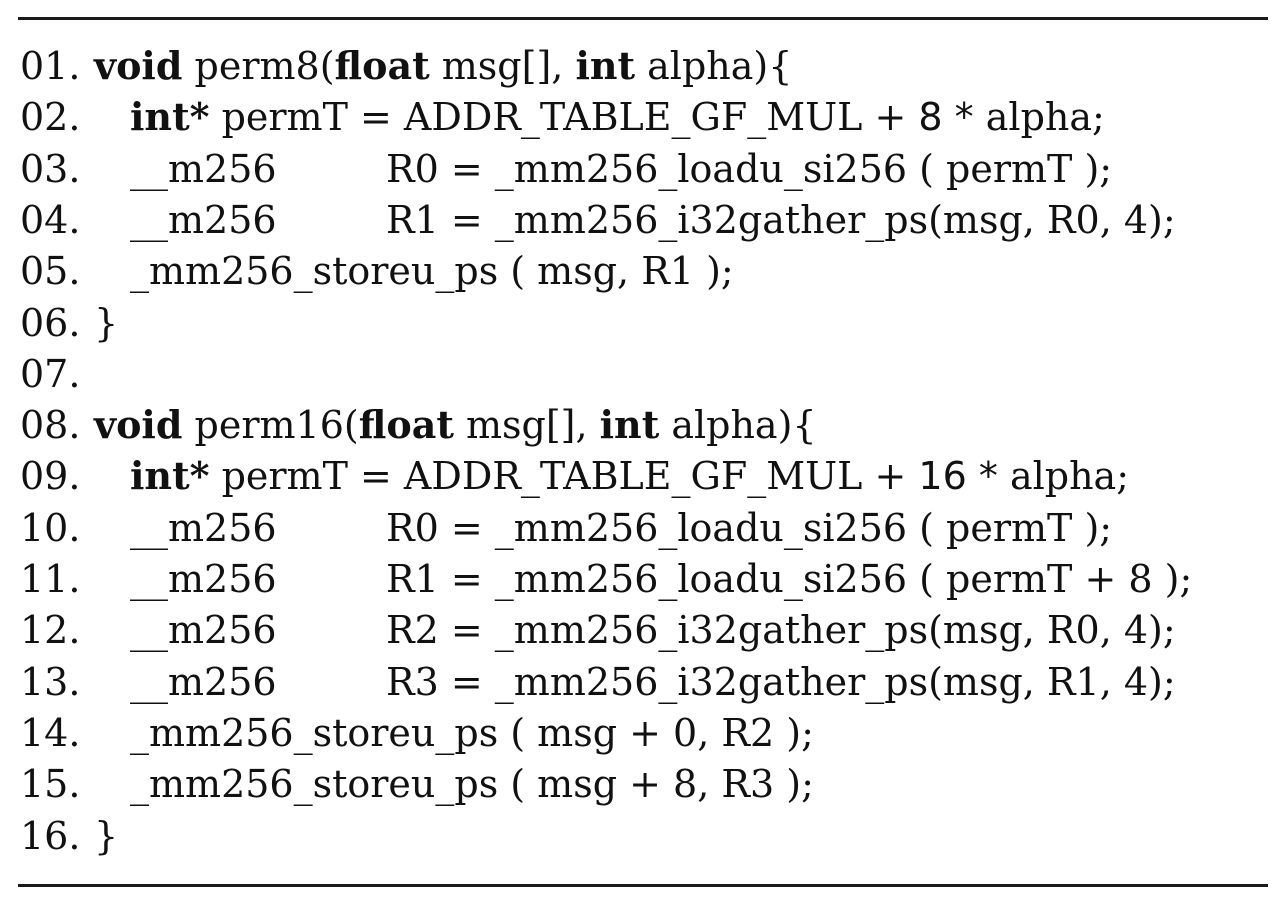 The width and height of the screenshot is (1288, 908). I want to click on statement-text: R1 = _mm256_i32gather_ps(msg, R0, 4);, so click(781, 219).